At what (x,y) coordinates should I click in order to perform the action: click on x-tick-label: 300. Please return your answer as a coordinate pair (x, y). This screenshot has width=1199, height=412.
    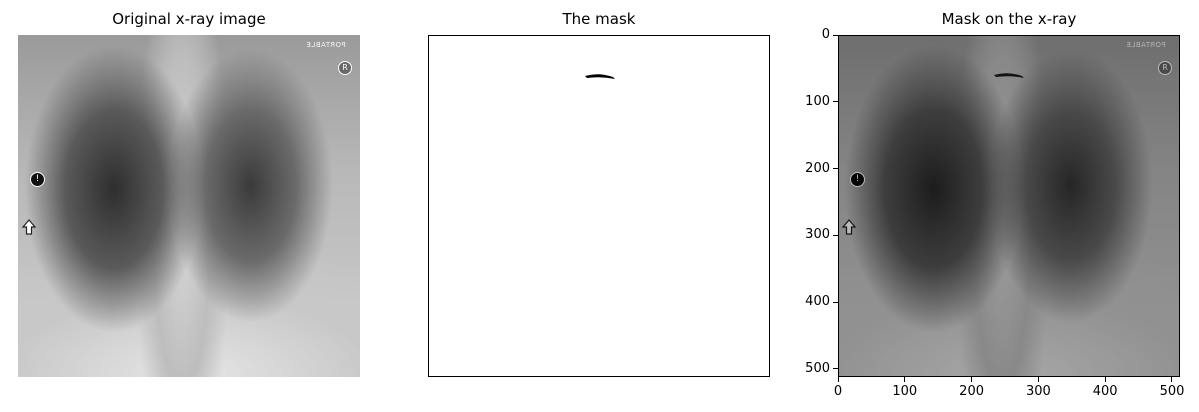
    Looking at the image, I should click on (1038, 391).